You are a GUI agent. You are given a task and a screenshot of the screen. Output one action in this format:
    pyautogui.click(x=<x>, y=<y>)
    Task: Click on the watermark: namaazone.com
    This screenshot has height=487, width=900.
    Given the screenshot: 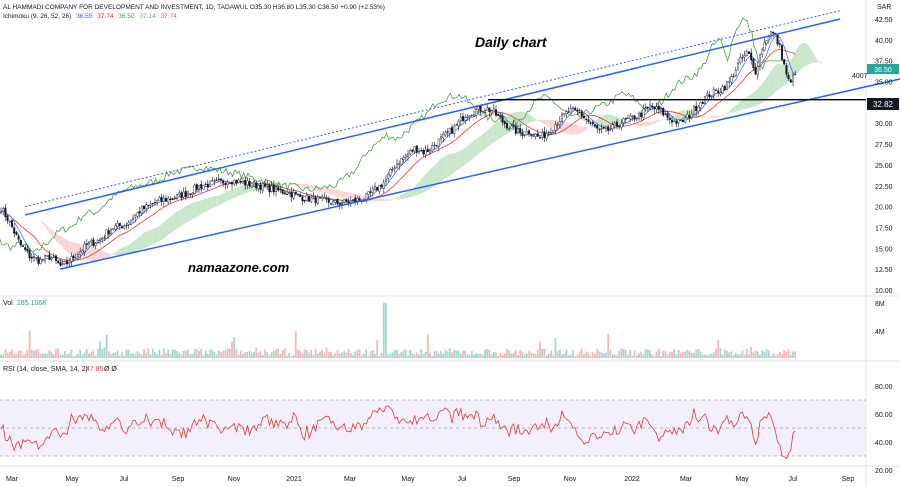 What is the action you would take?
    pyautogui.click(x=239, y=267)
    